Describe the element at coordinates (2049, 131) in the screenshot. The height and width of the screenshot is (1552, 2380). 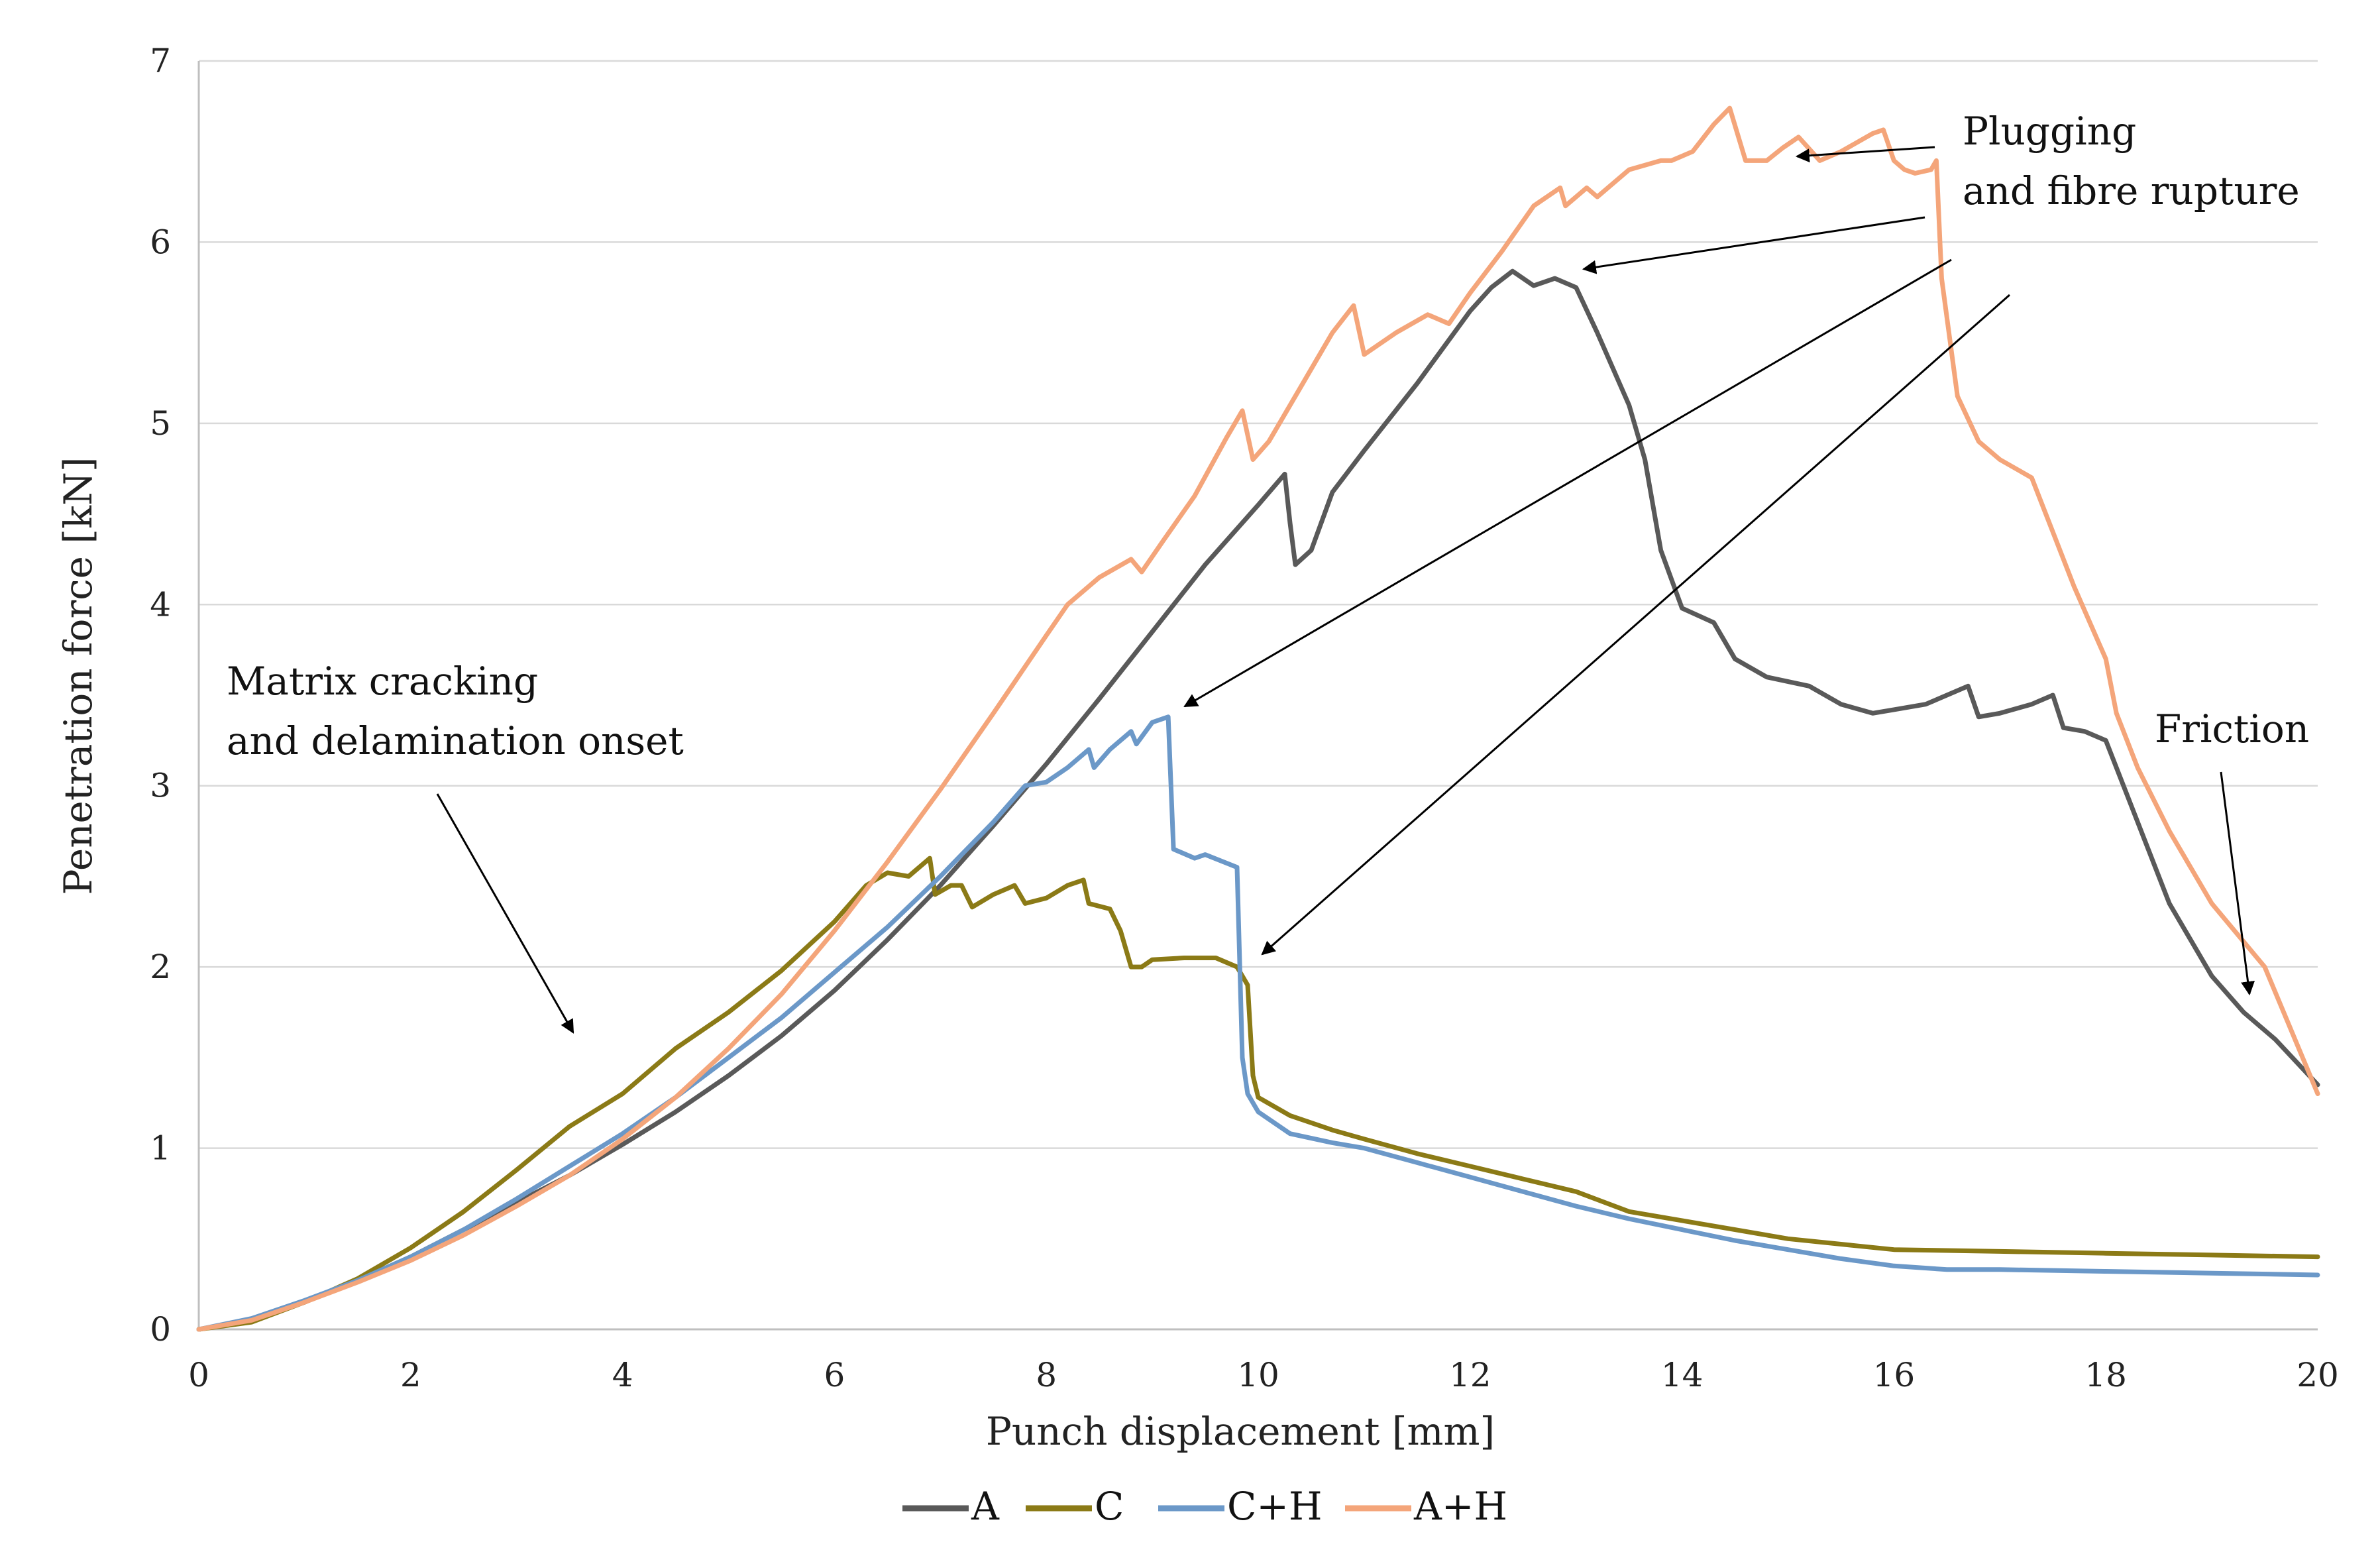
I see `annotation-plugging-line1: Plugging` at that location.